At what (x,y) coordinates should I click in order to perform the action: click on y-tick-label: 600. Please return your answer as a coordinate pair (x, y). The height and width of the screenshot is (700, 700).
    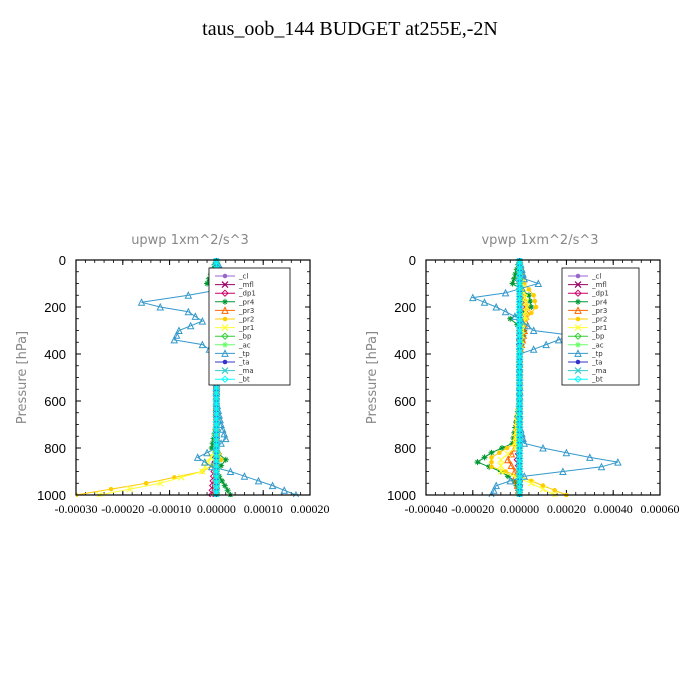
    Looking at the image, I should click on (55, 401).